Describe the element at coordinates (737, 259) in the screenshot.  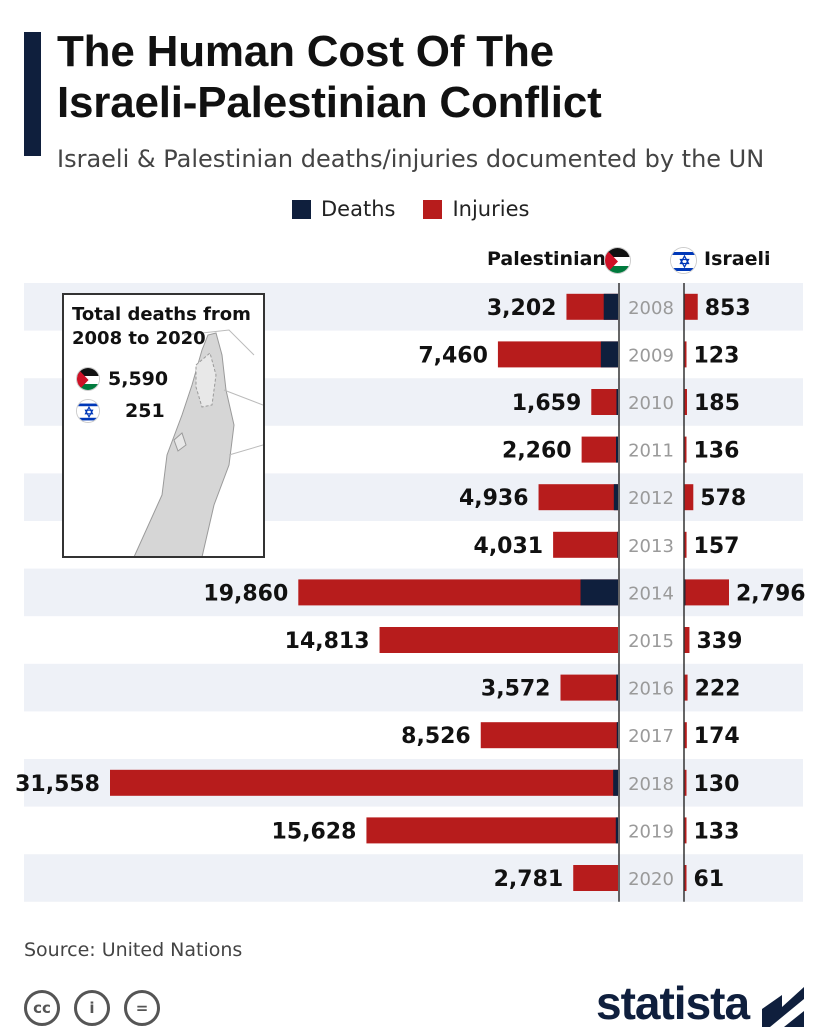
I see `israeli-column-label: Israeli` at that location.